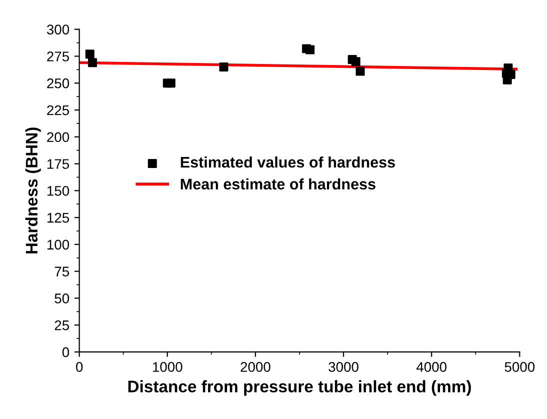  I want to click on x-tick-label: 1000, so click(167, 367).